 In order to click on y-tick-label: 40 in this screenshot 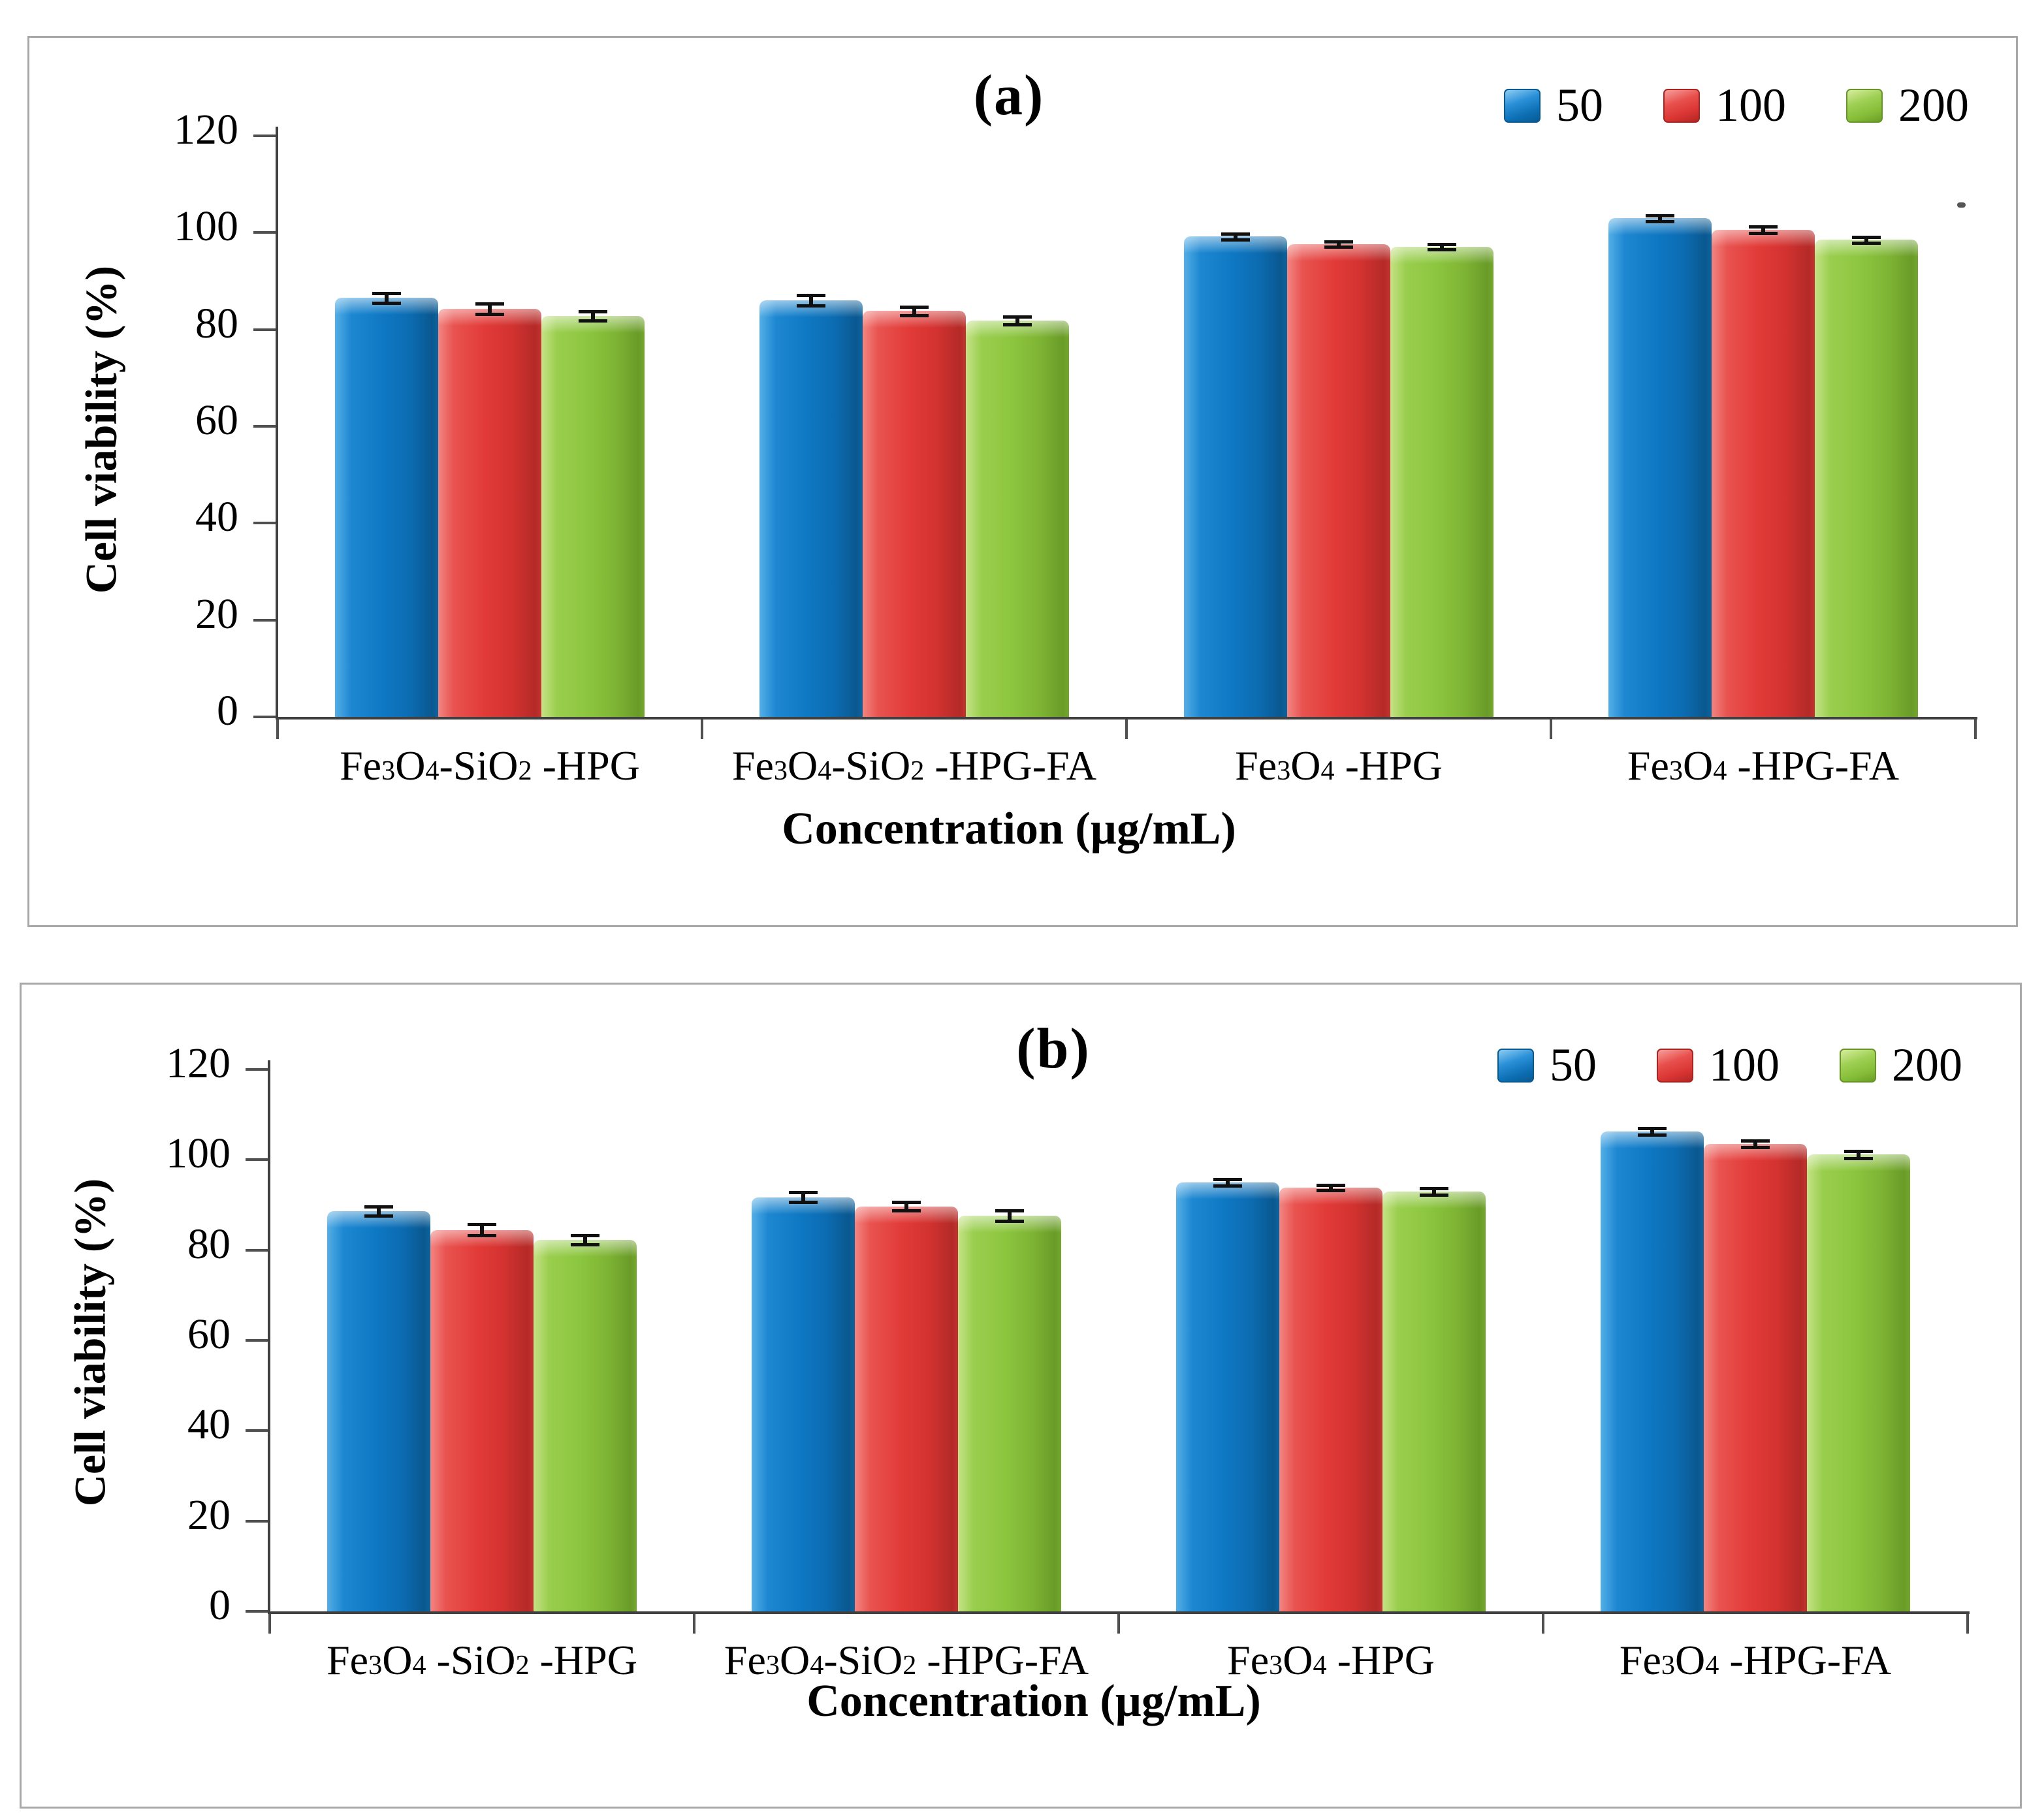, I will do `click(216, 517)`.